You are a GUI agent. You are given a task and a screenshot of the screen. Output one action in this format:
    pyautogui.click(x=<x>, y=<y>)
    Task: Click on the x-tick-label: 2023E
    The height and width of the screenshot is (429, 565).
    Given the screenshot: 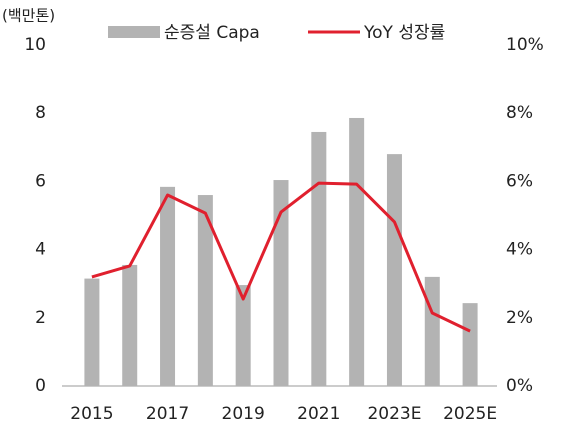 What is the action you would take?
    pyautogui.click(x=394, y=414)
    